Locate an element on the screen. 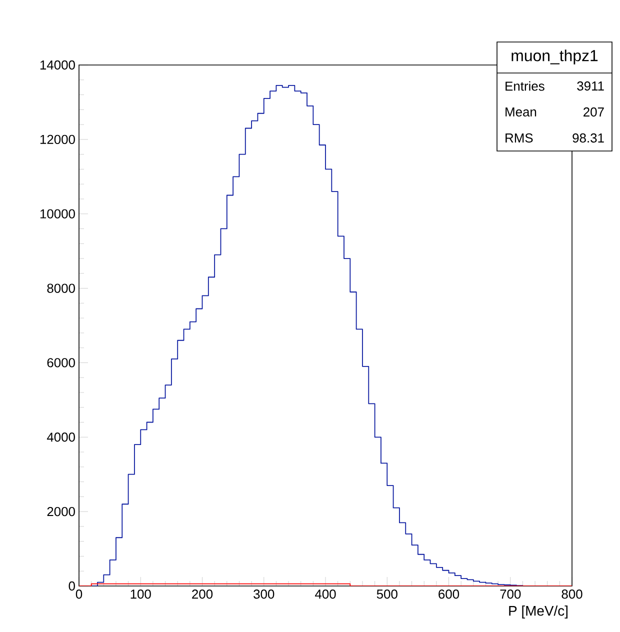 This screenshot has width=620, height=632. x-tick-label: 700 is located at coordinates (510, 594).